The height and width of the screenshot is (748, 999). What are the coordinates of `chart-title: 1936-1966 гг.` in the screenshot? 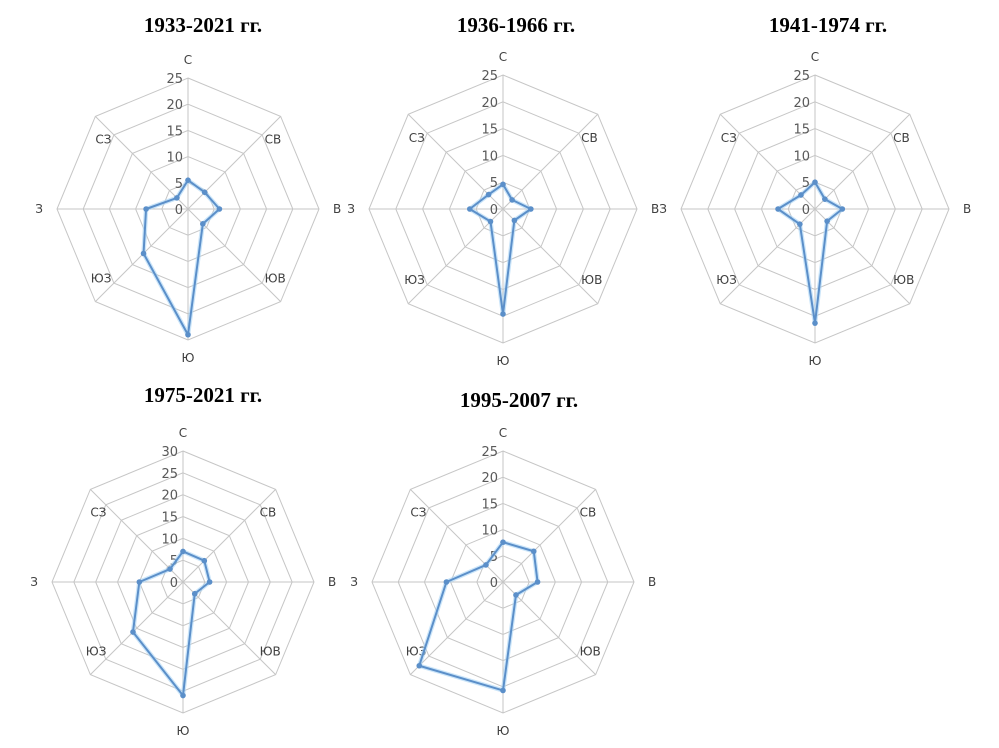 It's located at (516, 25).